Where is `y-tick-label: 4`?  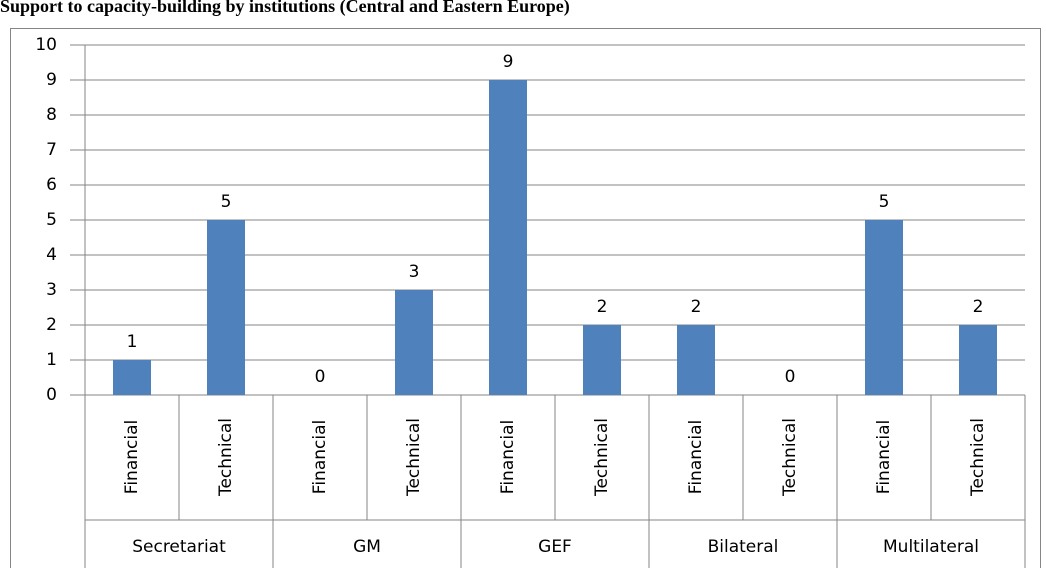 y-tick-label: 4 is located at coordinates (51, 255).